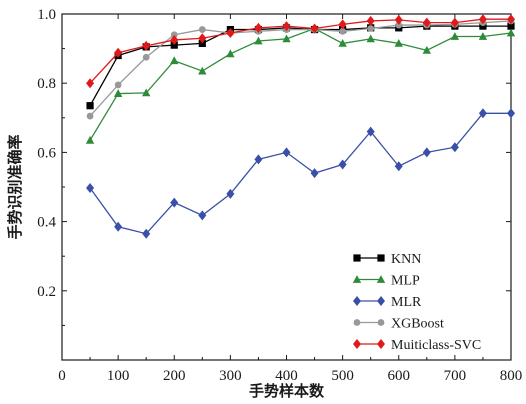  I want to click on x-tick-label: 100, so click(118, 376).